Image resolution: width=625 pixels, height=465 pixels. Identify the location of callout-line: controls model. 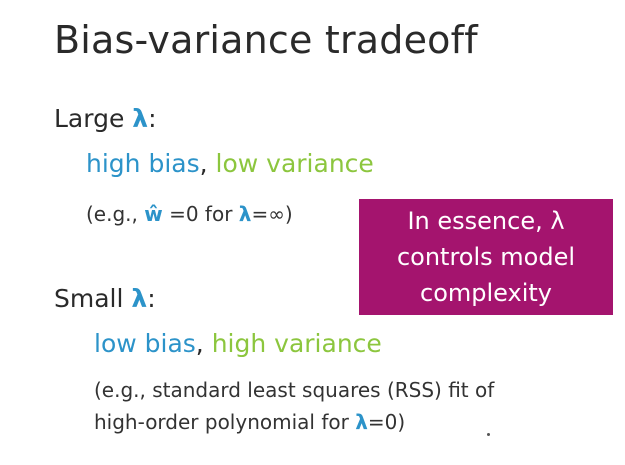
(486, 257).